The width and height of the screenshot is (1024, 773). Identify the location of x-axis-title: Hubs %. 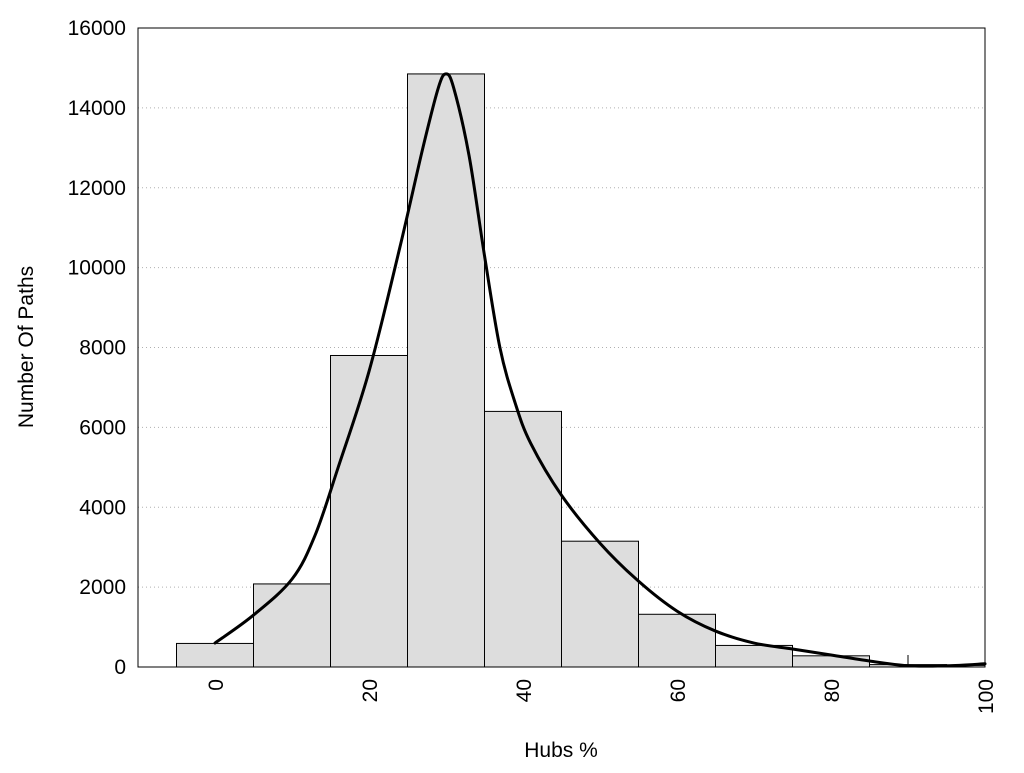
(561, 750).